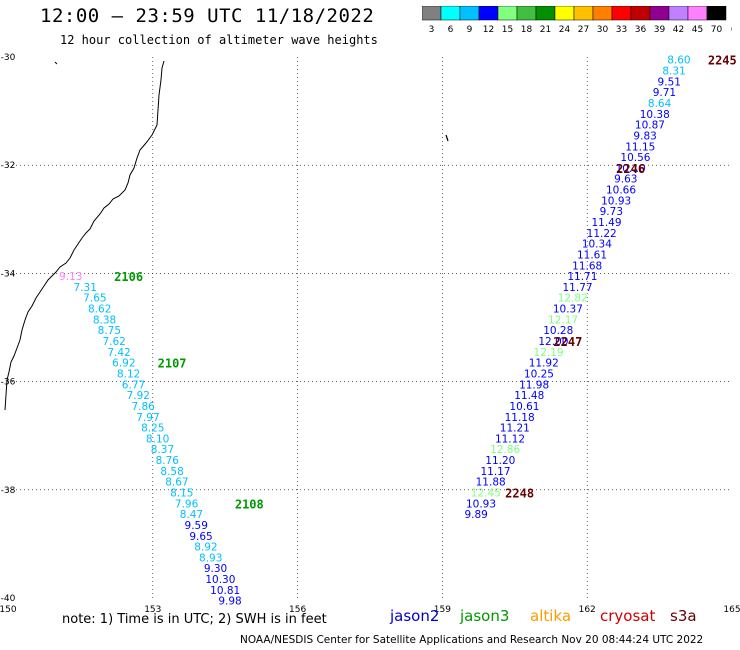 This screenshot has width=740, height=650. What do you see at coordinates (558, 331) in the screenshot?
I see `swh-value-label: 10.28` at bounding box center [558, 331].